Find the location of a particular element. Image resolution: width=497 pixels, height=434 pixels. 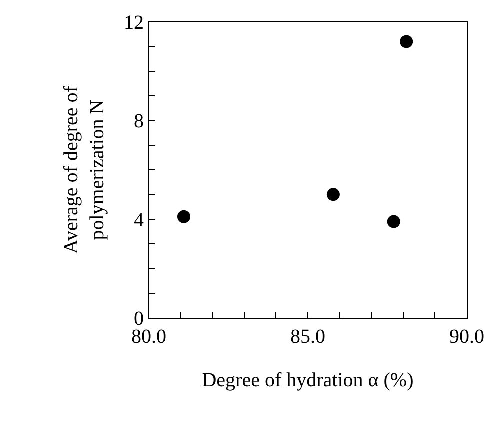

x-tick-label: 85.0 is located at coordinates (308, 337).